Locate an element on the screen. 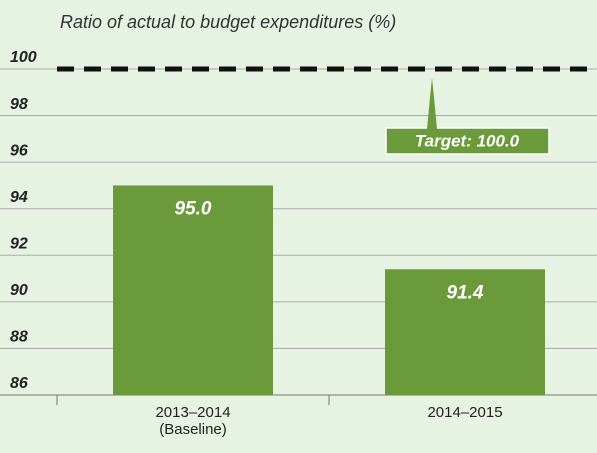 The image size is (597, 453). callout-pointer is located at coordinates (432, 103).